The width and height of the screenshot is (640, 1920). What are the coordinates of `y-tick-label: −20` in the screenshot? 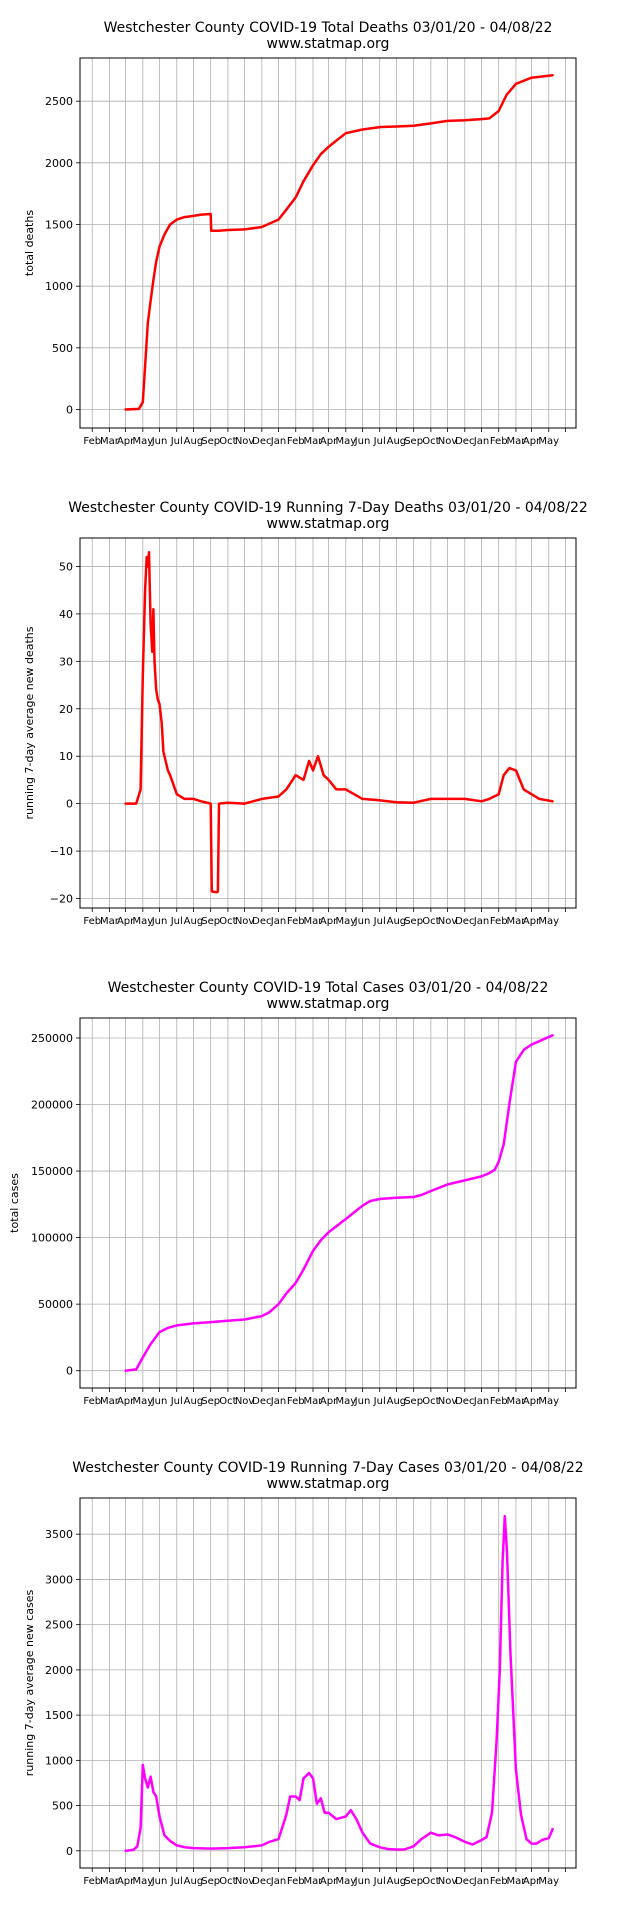 It's located at (61, 899).